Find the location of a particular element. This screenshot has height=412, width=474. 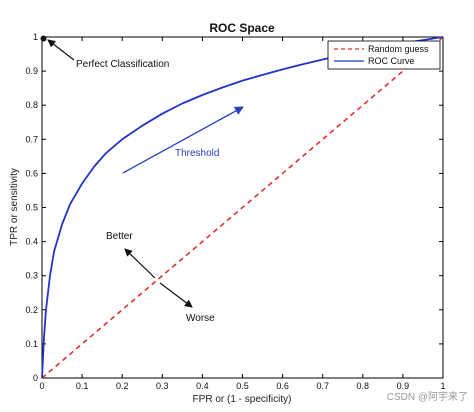

x-tick-label: 0.2 is located at coordinates (122, 386).